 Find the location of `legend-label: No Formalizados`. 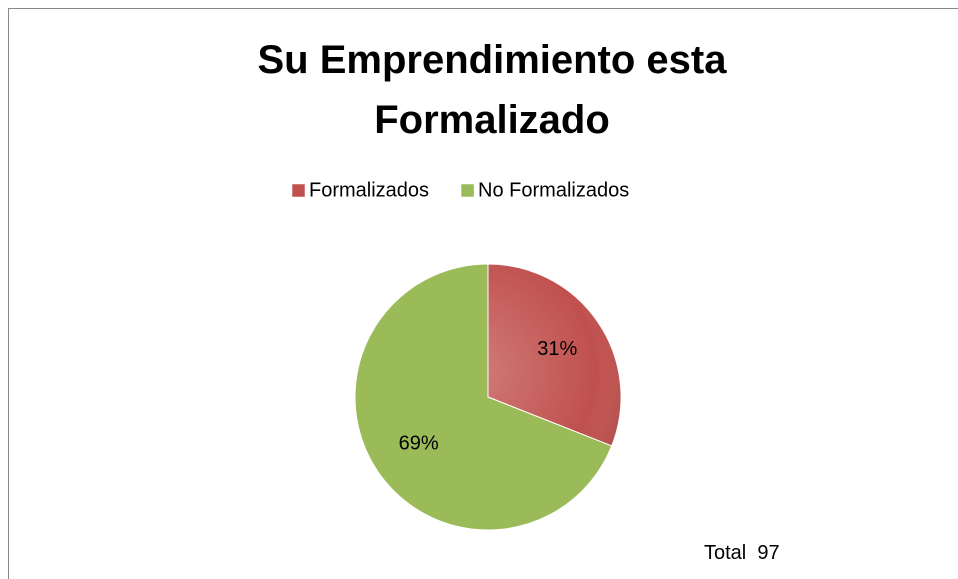

legend-label: No Formalizados is located at coordinates (553, 190).